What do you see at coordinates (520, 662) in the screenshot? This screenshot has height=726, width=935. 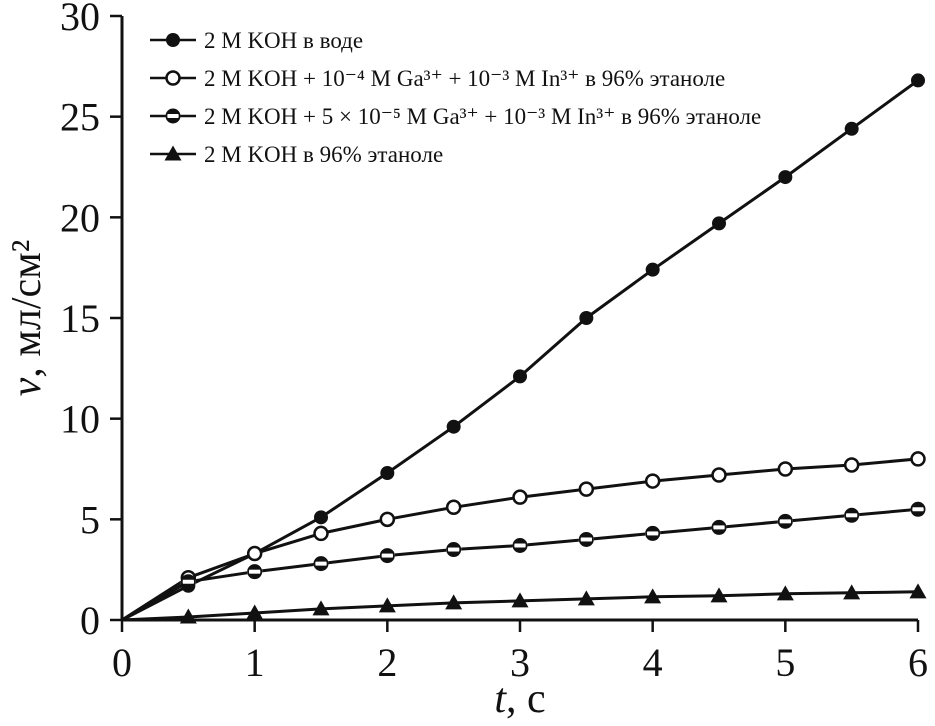 I see `x-tick-label: 3` at bounding box center [520, 662].